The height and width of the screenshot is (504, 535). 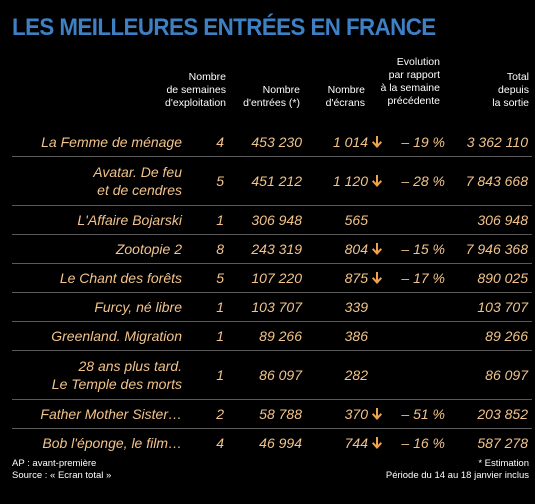 What do you see at coordinates (276, 181) in the screenshot?
I see `entries-count: 451 212` at bounding box center [276, 181].